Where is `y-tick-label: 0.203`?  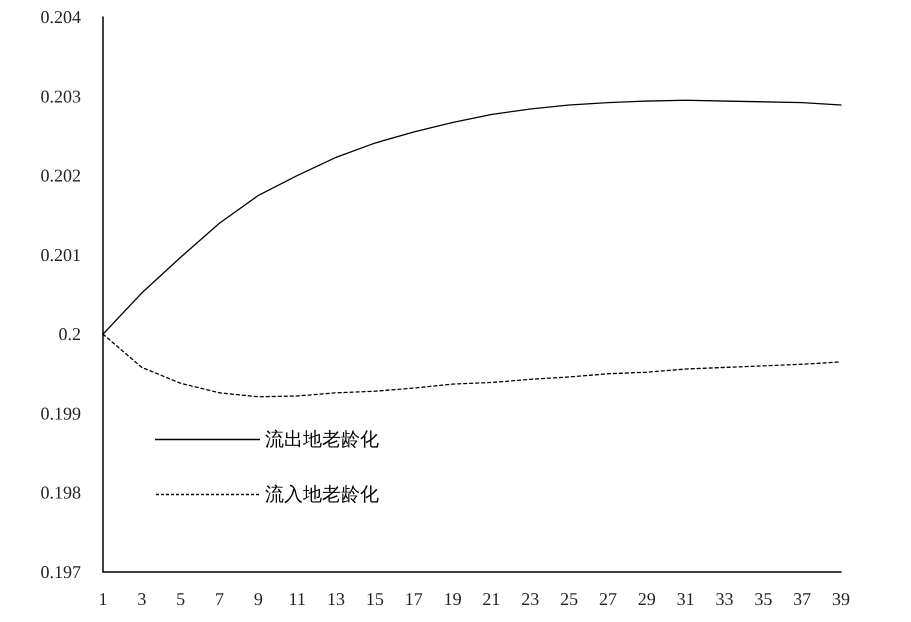
y-tick-label: 0.203 is located at coordinates (60, 96).